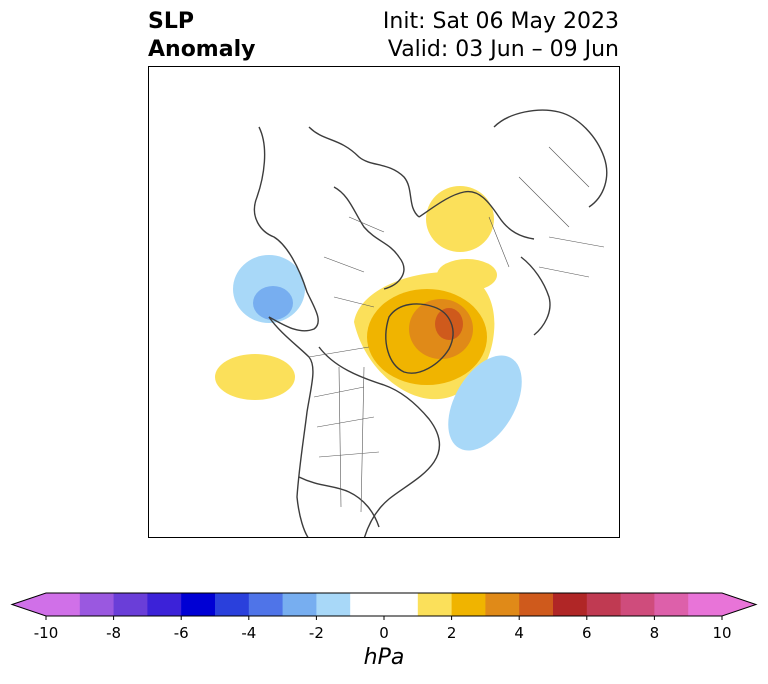 The height and width of the screenshot is (684, 768). Describe the element at coordinates (519, 633) in the screenshot. I see `colorbar-tick-label: 4` at that location.